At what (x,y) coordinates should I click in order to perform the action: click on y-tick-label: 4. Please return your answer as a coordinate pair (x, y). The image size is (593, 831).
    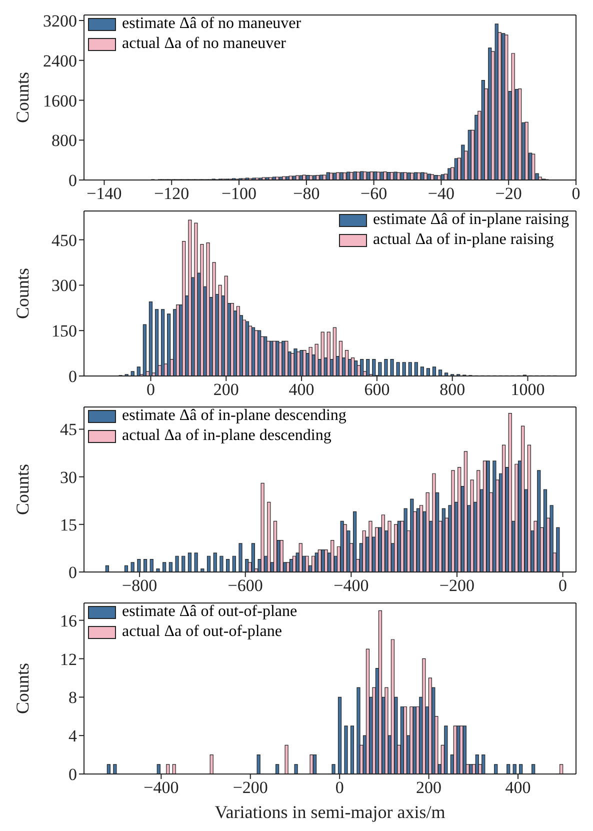
    Looking at the image, I should click on (73, 736).